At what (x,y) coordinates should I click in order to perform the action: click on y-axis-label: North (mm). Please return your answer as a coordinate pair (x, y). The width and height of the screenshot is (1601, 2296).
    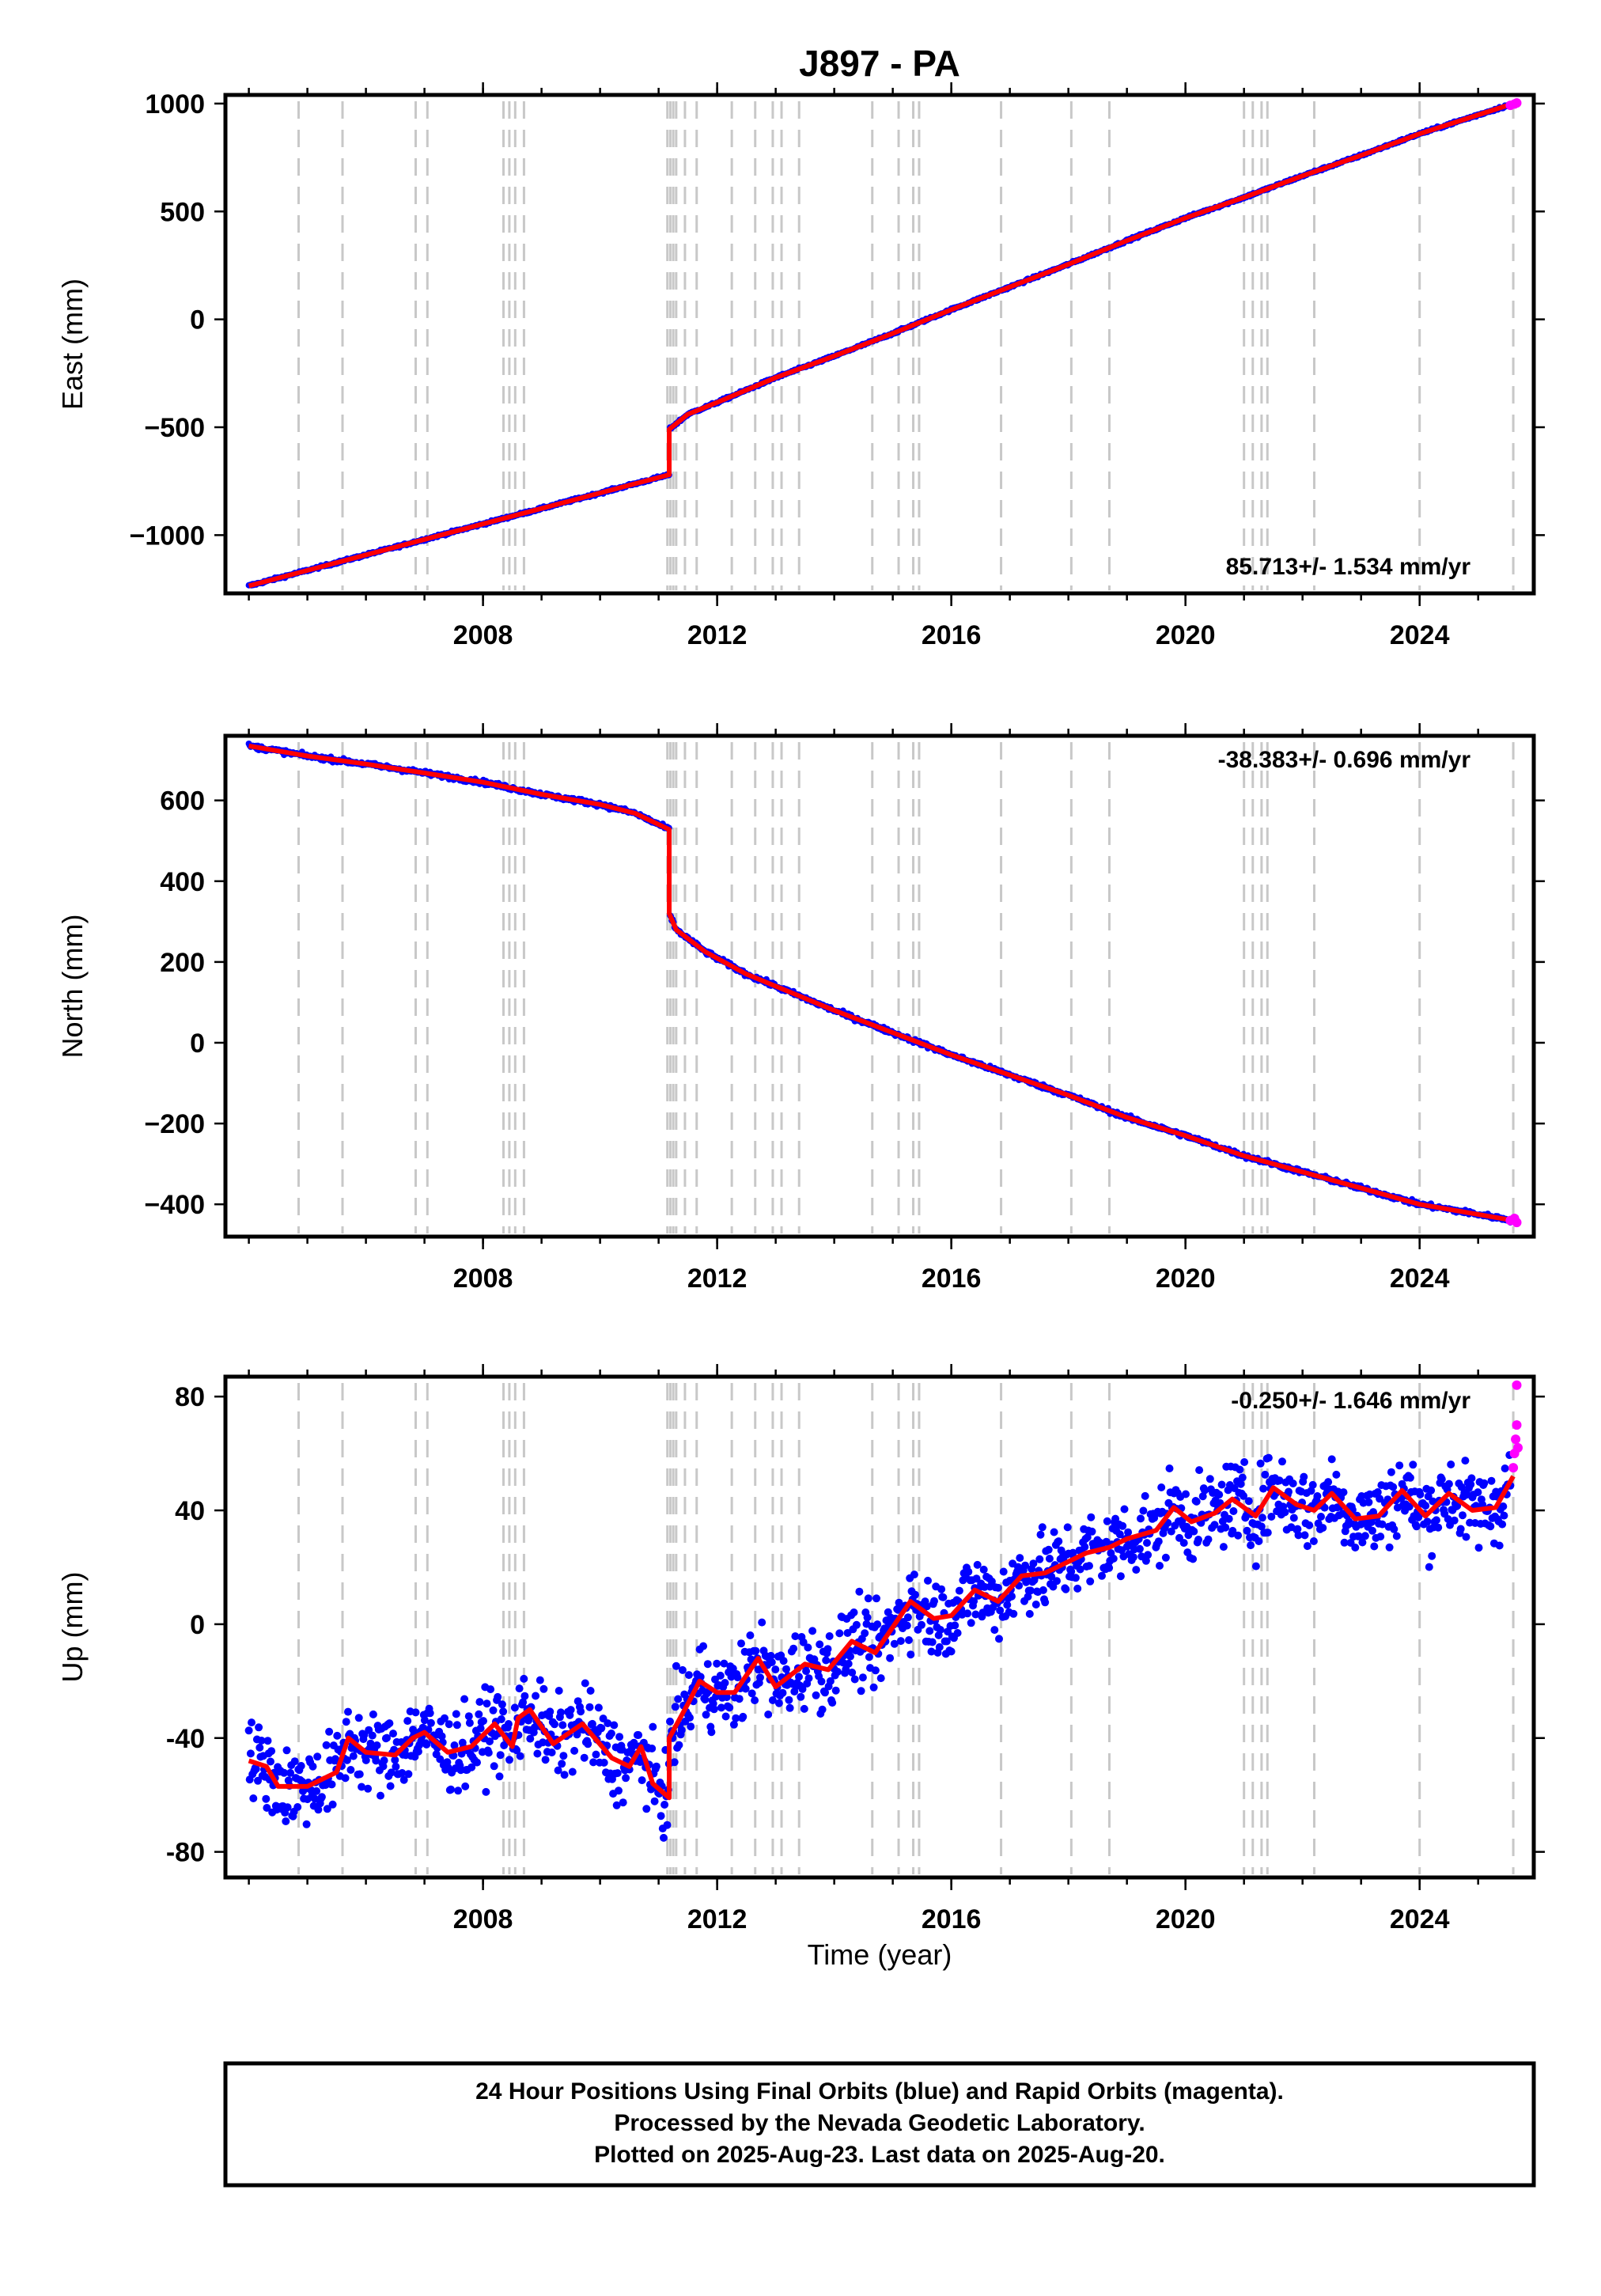
    Looking at the image, I should click on (72, 987).